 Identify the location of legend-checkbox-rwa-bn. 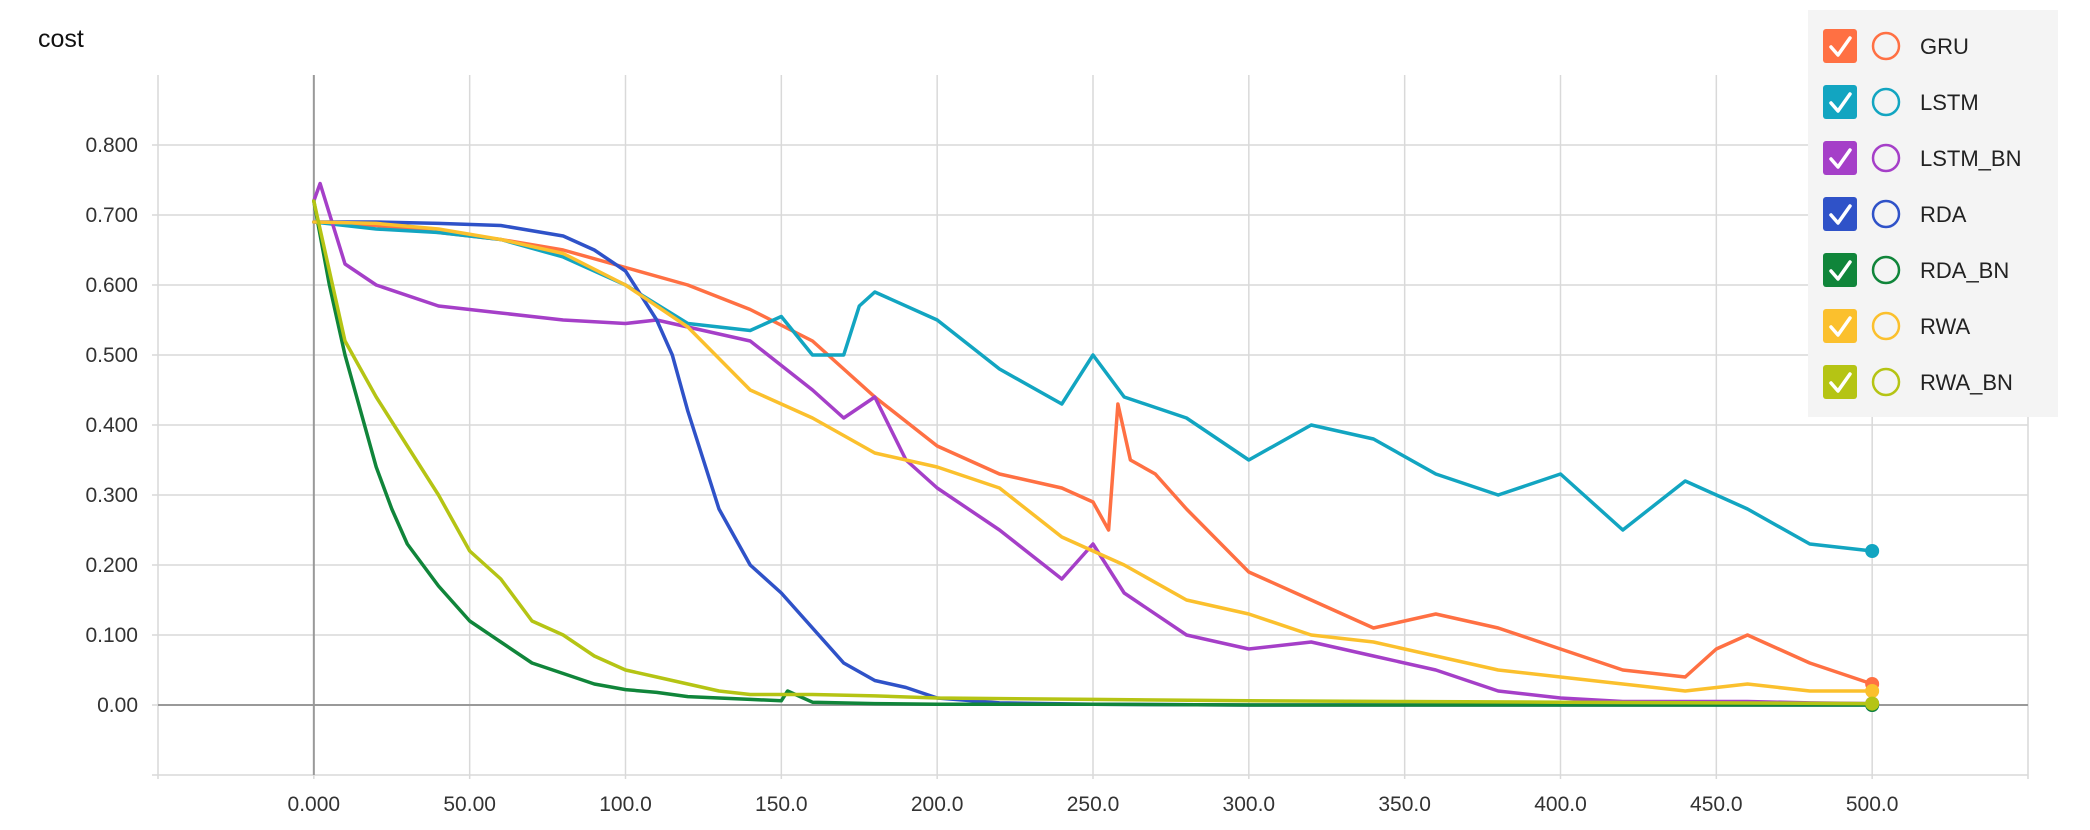
(1840, 382).